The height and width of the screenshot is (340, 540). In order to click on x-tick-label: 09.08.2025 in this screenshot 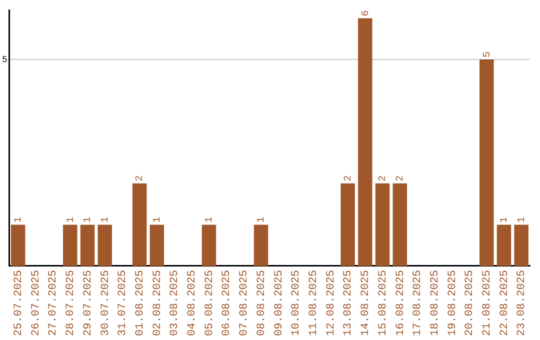, I will do `click(279, 303)`.